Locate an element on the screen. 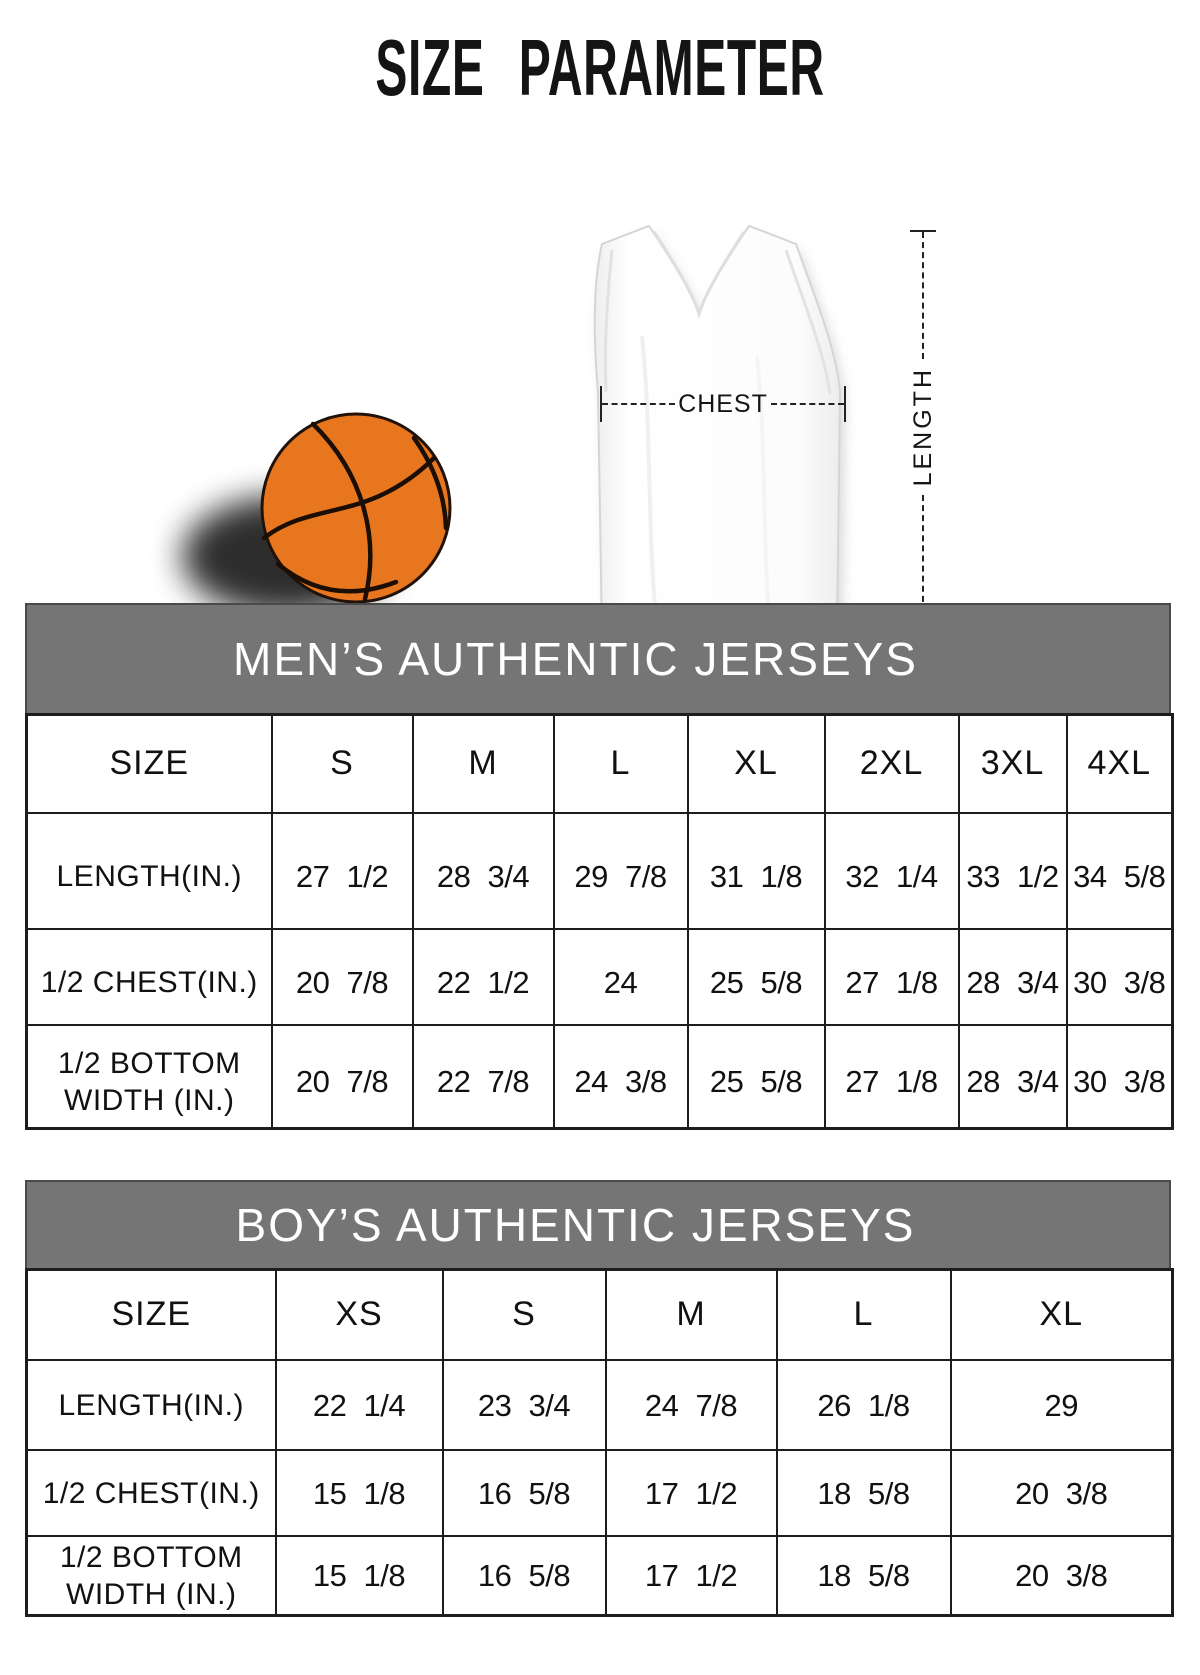  jersey-icon is located at coordinates (719, 441).